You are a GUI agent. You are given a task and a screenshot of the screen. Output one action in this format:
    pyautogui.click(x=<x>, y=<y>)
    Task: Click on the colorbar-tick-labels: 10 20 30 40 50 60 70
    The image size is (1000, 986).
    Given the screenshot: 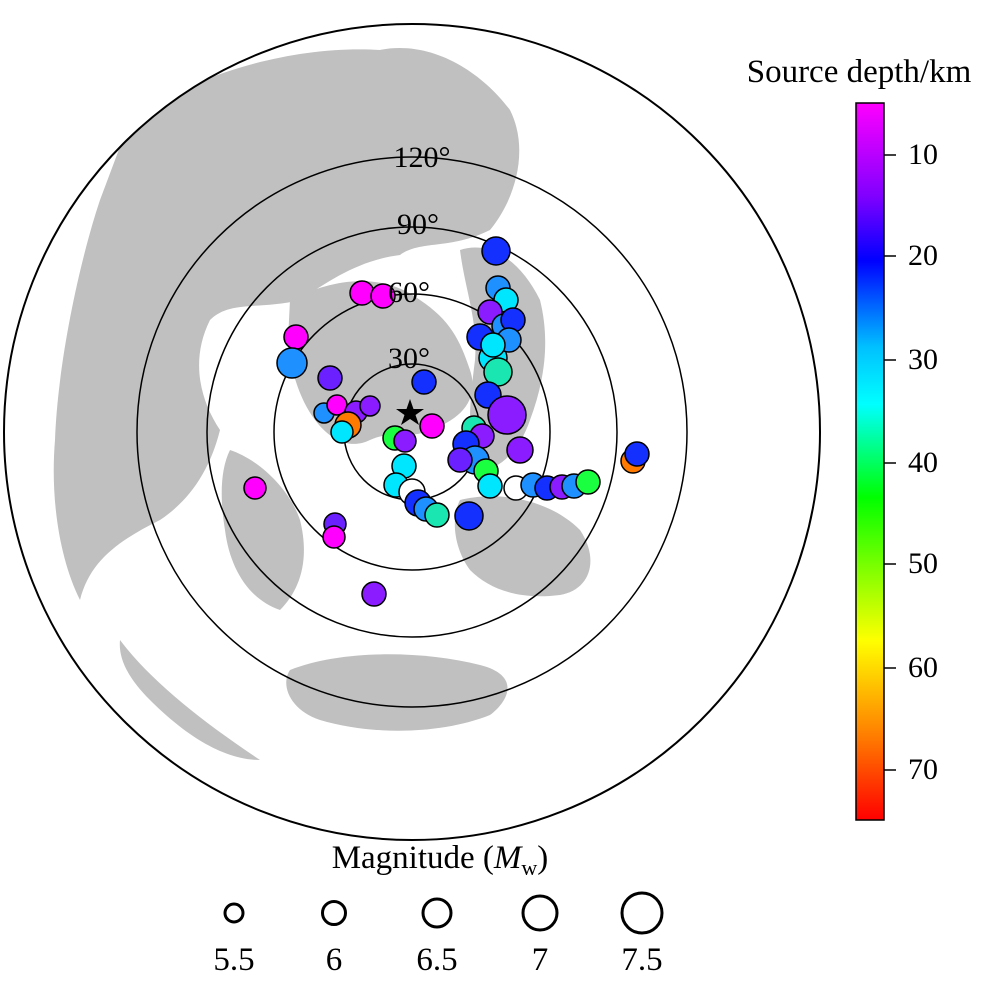 What is the action you would take?
    pyautogui.click(x=923, y=462)
    